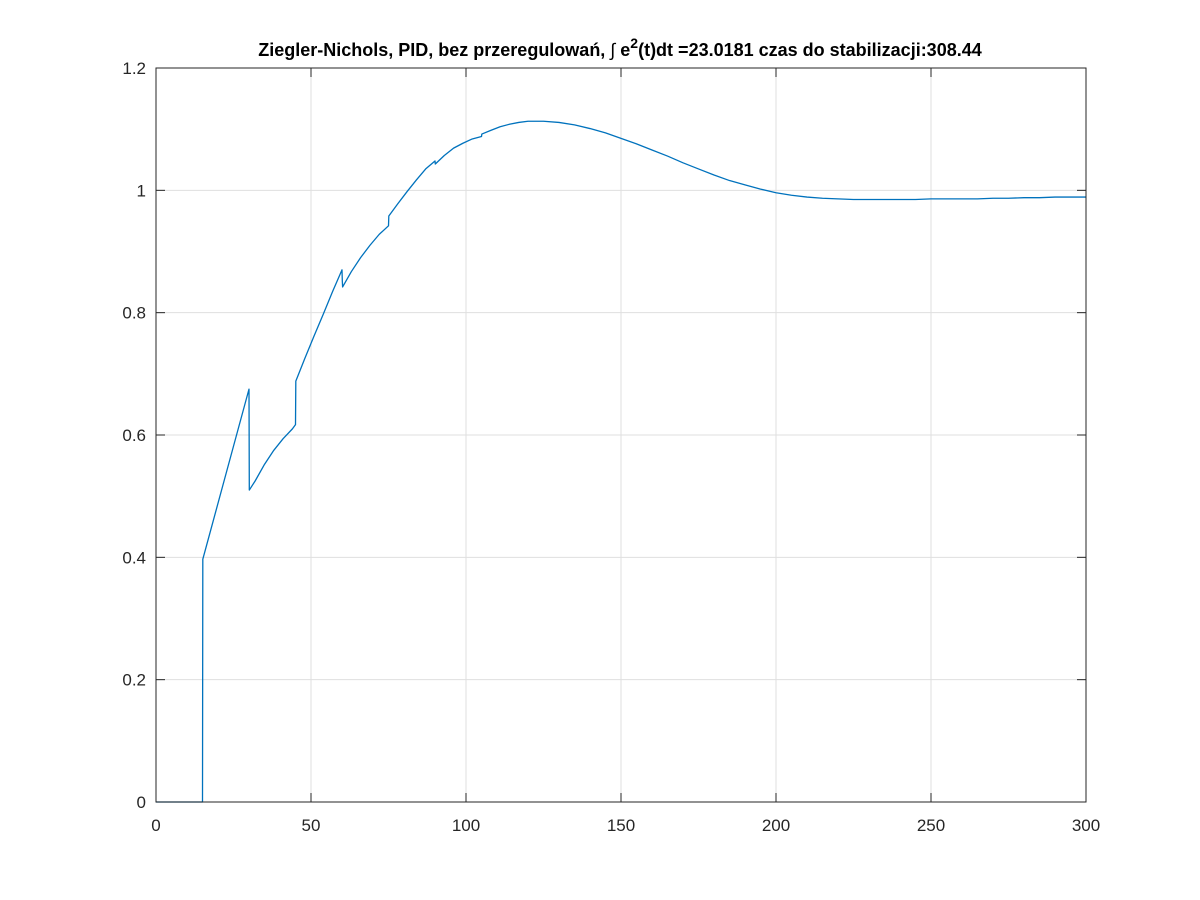 The width and height of the screenshot is (1200, 900). Describe the element at coordinates (155, 825) in the screenshot. I see `x-tick-label: 0` at that location.